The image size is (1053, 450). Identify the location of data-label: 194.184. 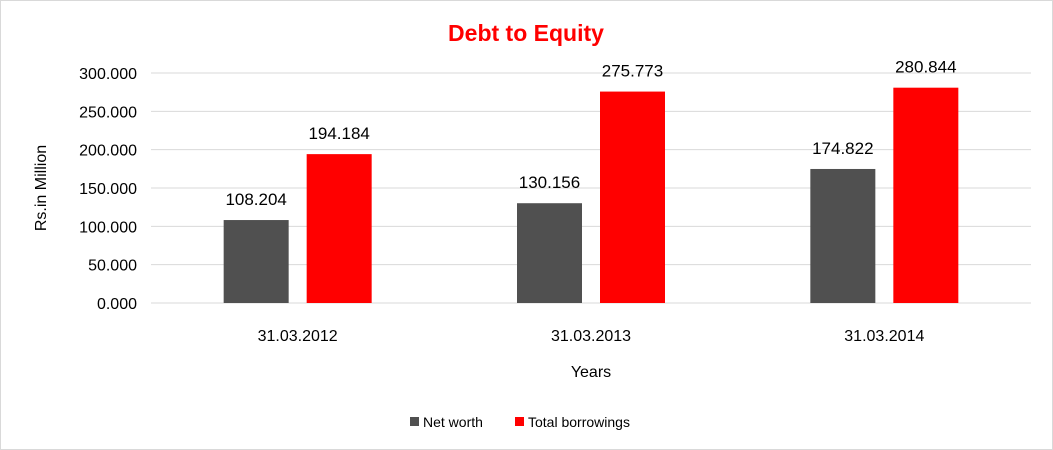
(338, 133).